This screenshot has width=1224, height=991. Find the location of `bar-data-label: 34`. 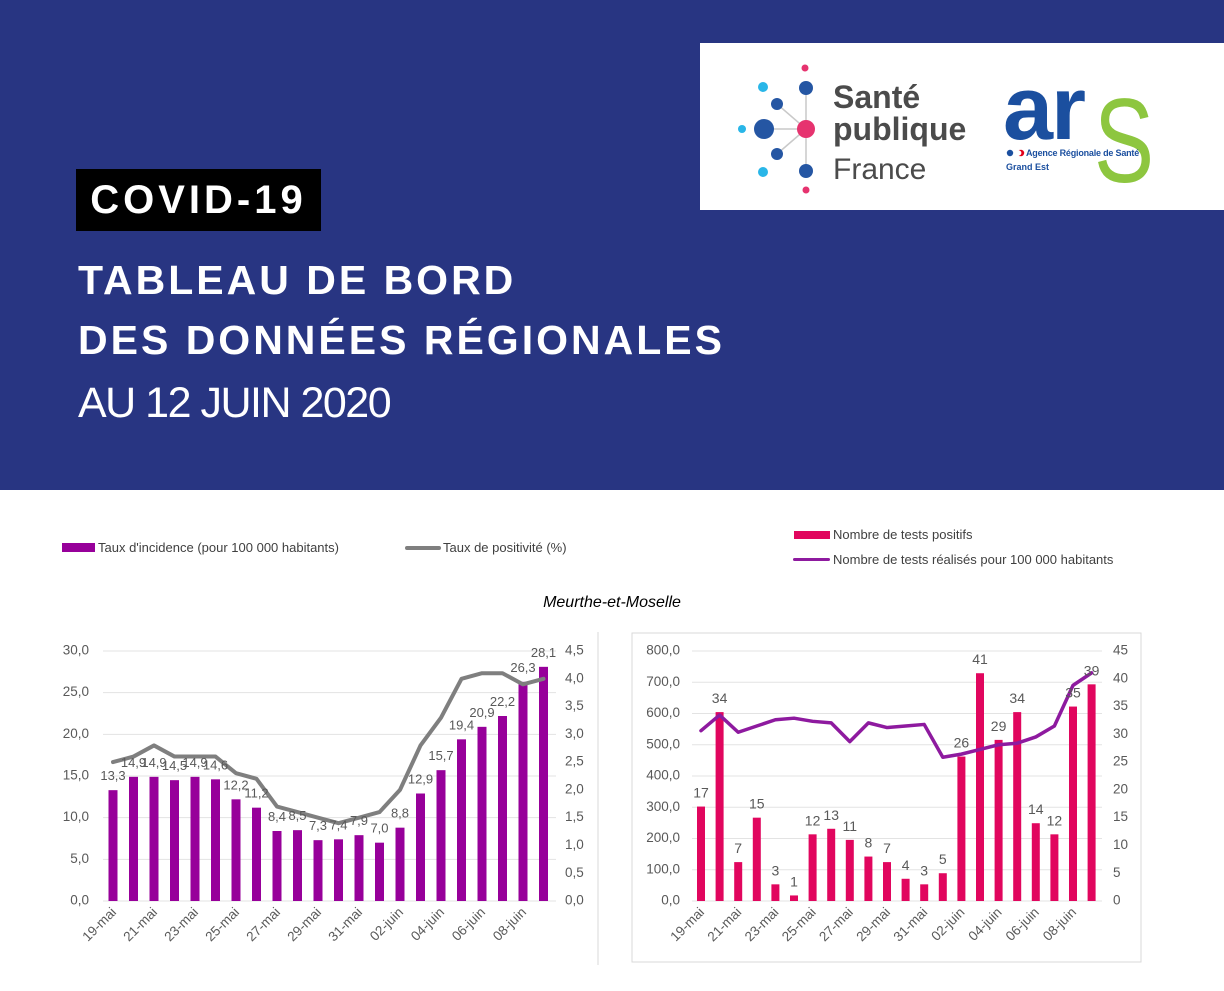

bar-data-label: 34 is located at coordinates (1017, 698).